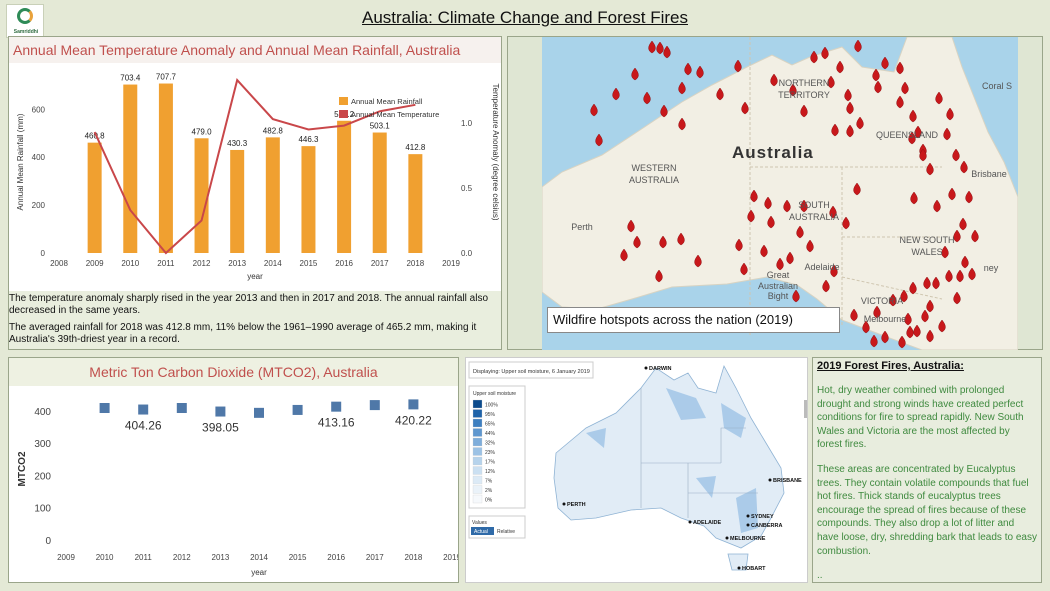  Describe the element at coordinates (336, 557) in the screenshot. I see `x-tick-label: 2016` at that location.